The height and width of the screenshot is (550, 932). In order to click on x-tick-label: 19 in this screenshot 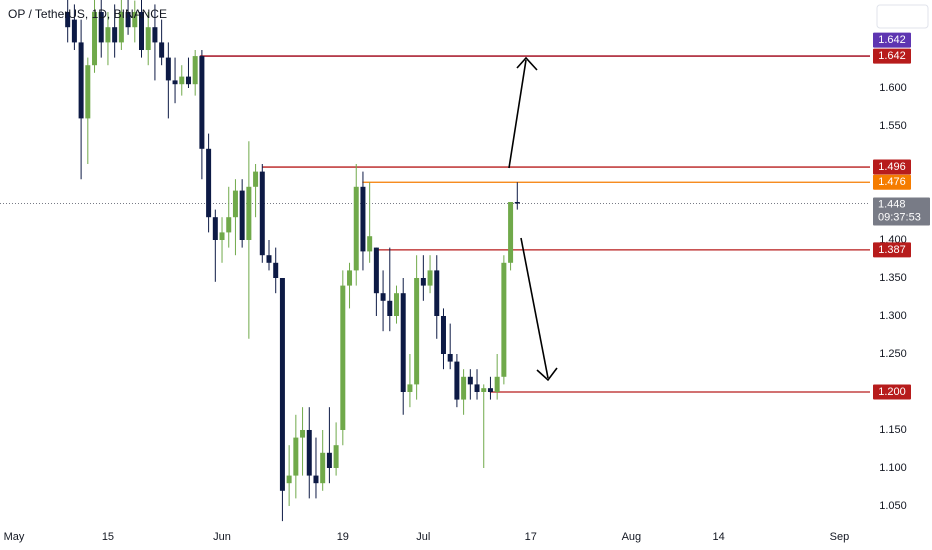, I will do `click(343, 537)`.